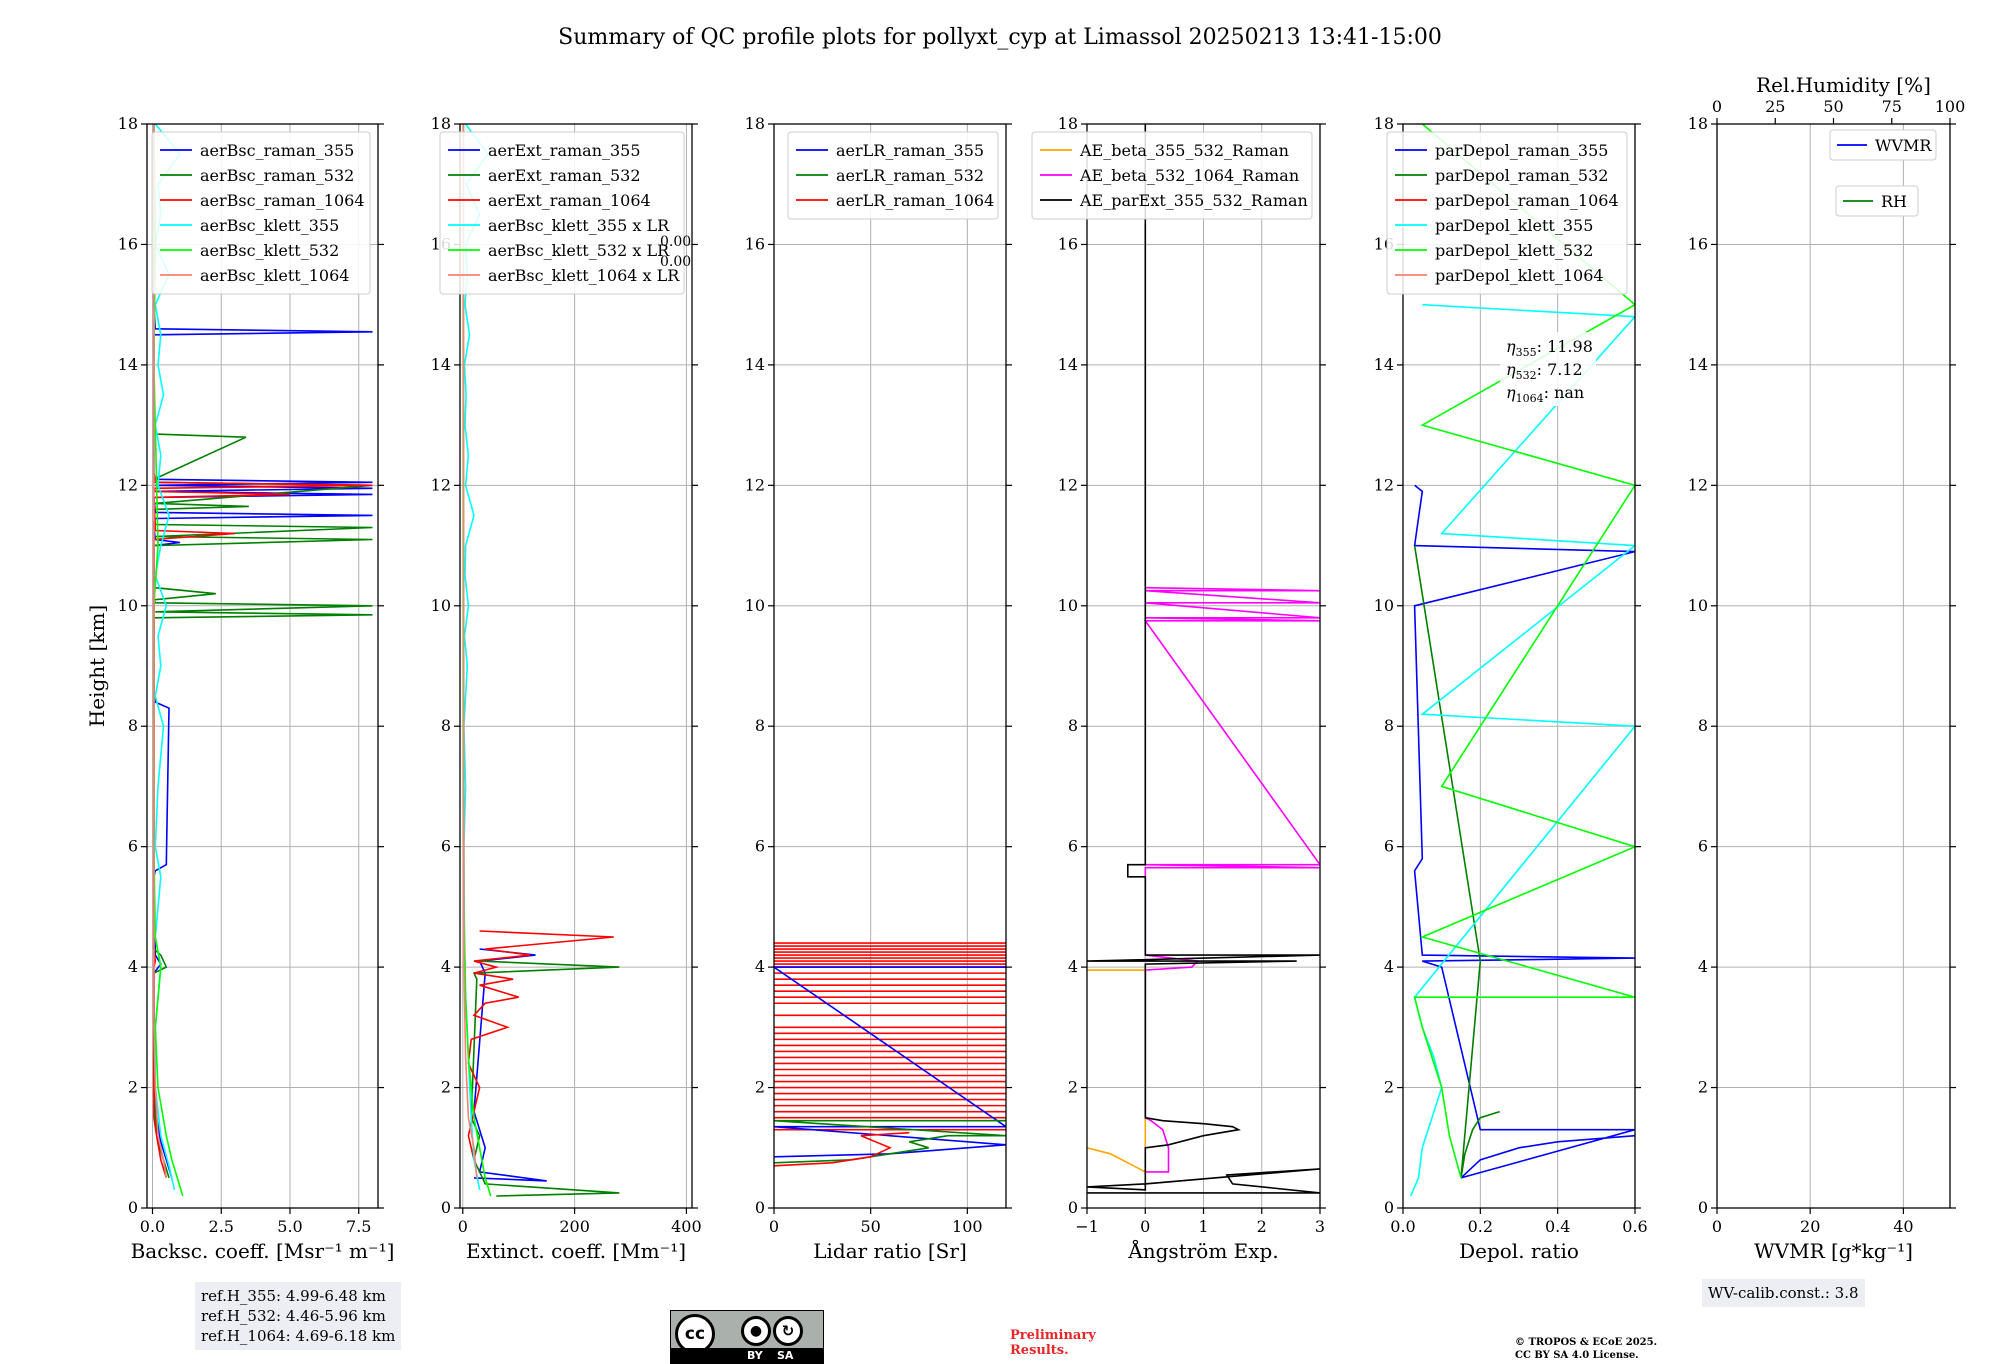 The height and width of the screenshot is (1364, 2000). Describe the element at coordinates (910, 175) in the screenshot. I see `legend-label: aerLR_raman_532` at that location.